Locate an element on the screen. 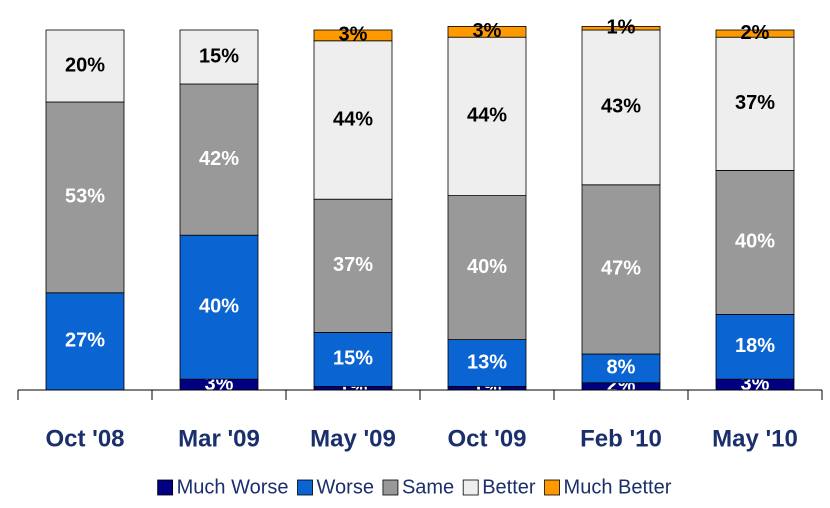 The image size is (830, 508). data-label: 27% is located at coordinates (85, 341).